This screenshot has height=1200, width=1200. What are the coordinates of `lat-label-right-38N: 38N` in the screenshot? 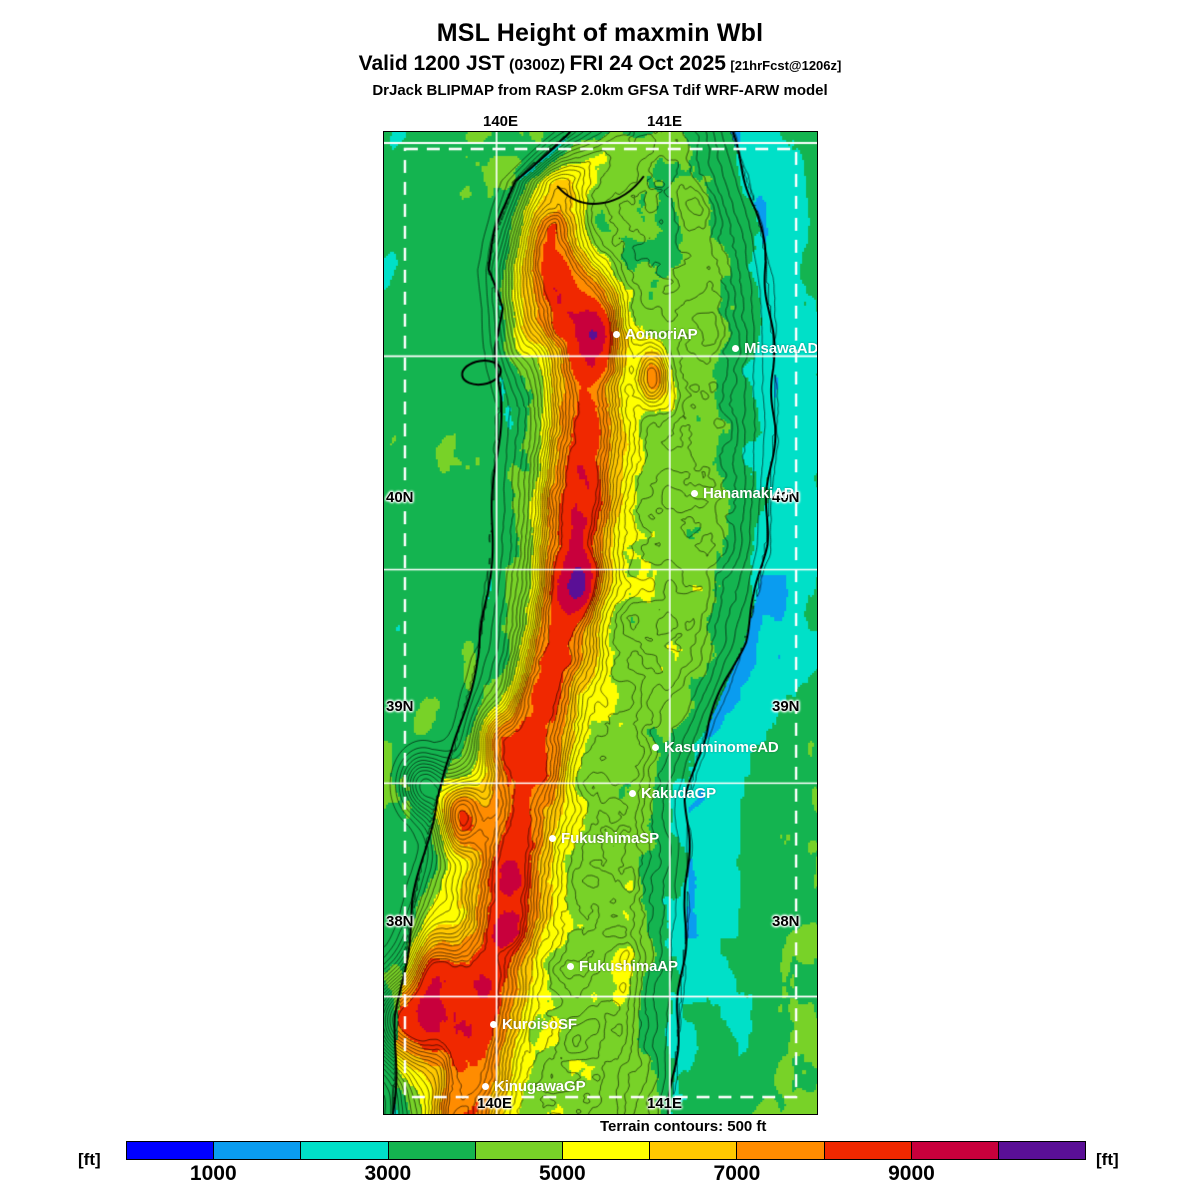 It's located at (786, 921).